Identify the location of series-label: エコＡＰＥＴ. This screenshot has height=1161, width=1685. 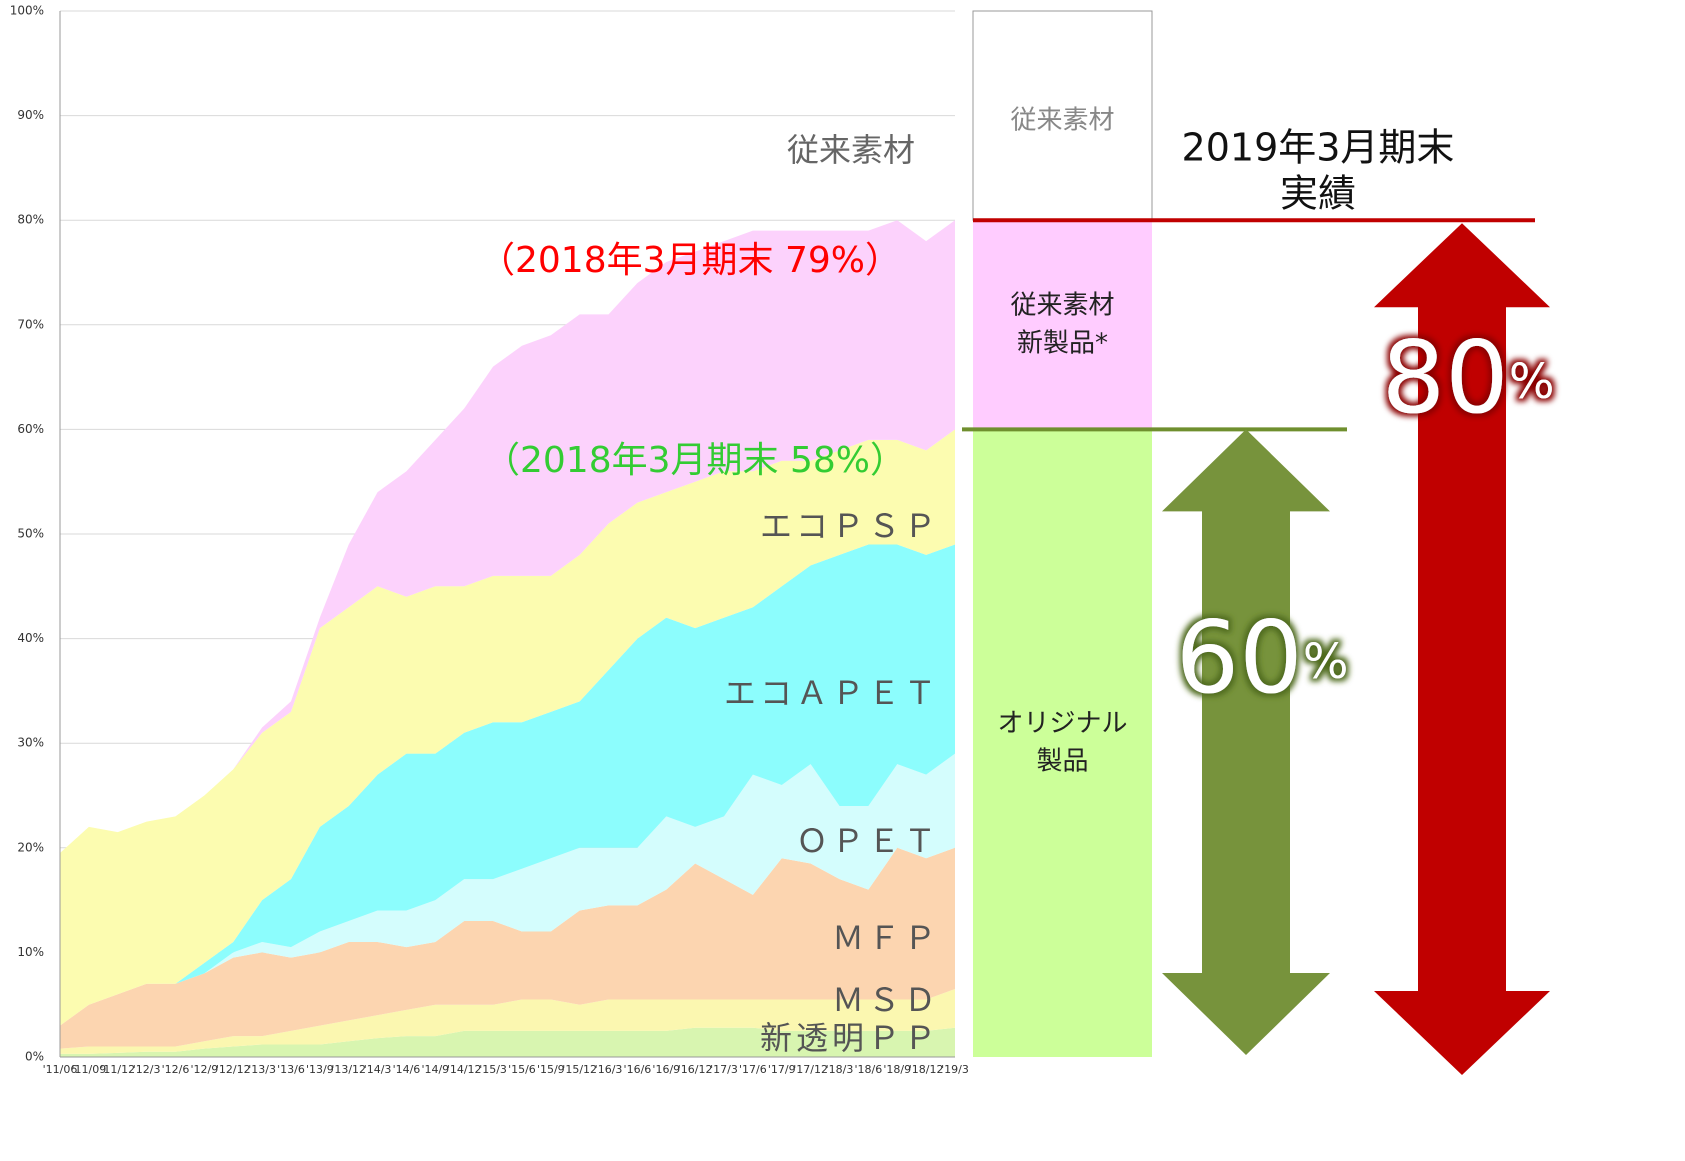
(832, 693).